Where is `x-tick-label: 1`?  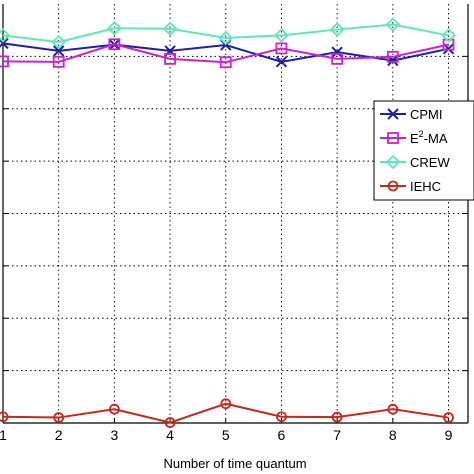 x-tick-label: 1 is located at coordinates (3, 435).